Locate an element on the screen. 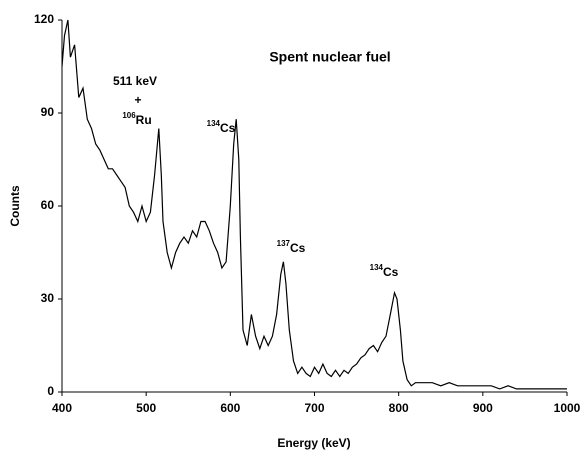  x-axis-label: Energy (keV) is located at coordinates (313, 443).